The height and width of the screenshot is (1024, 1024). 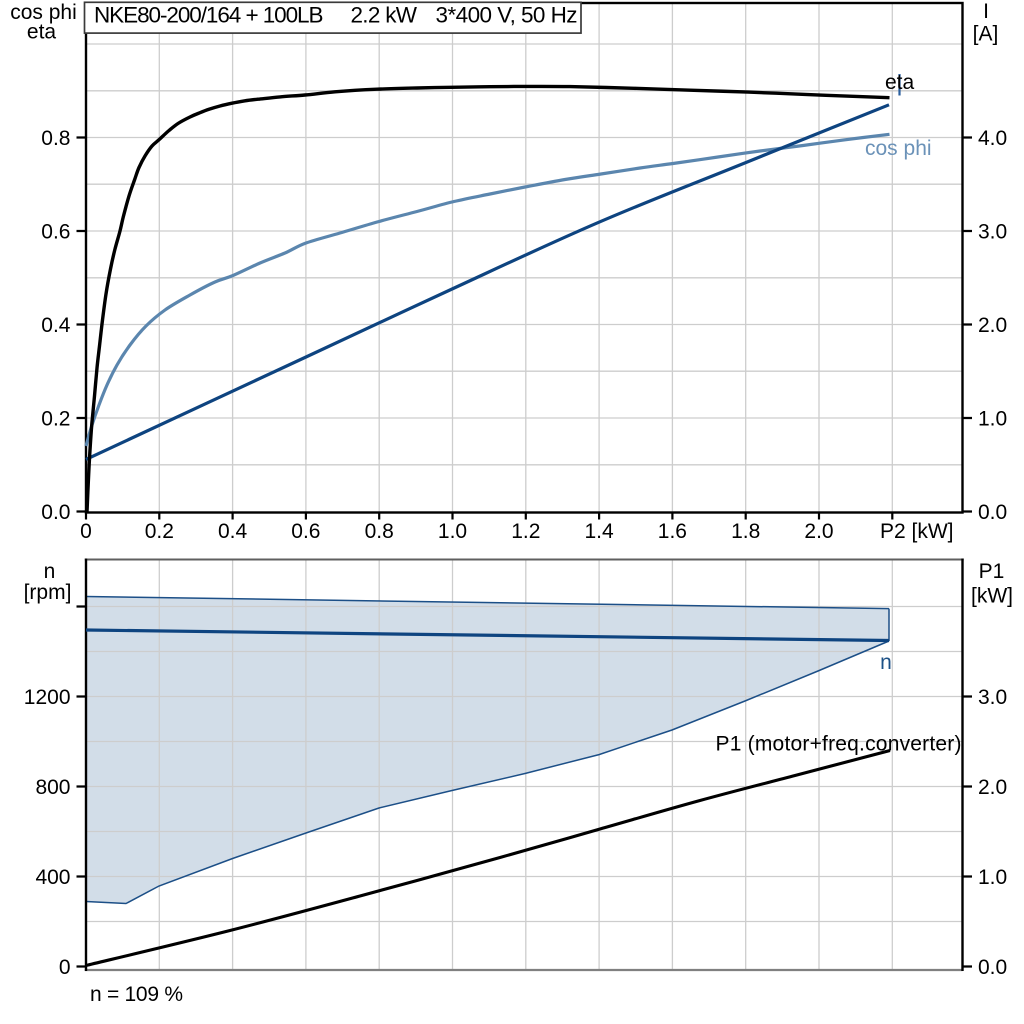 What do you see at coordinates (745, 531) in the screenshot?
I see `svg-text: 1.8` at bounding box center [745, 531].